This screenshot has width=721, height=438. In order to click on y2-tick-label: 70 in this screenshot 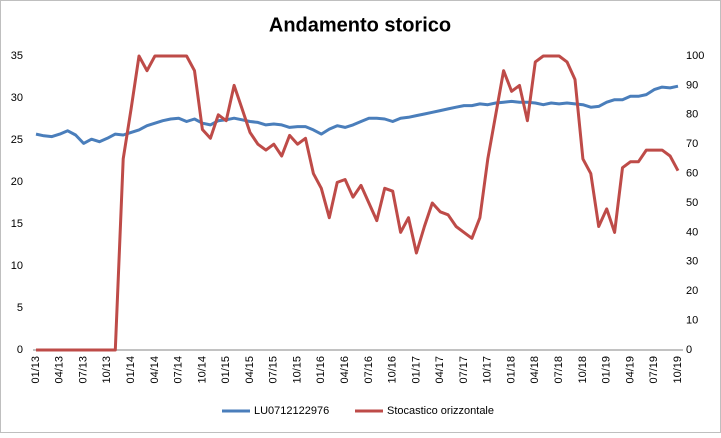, I will do `click(692, 144)`.